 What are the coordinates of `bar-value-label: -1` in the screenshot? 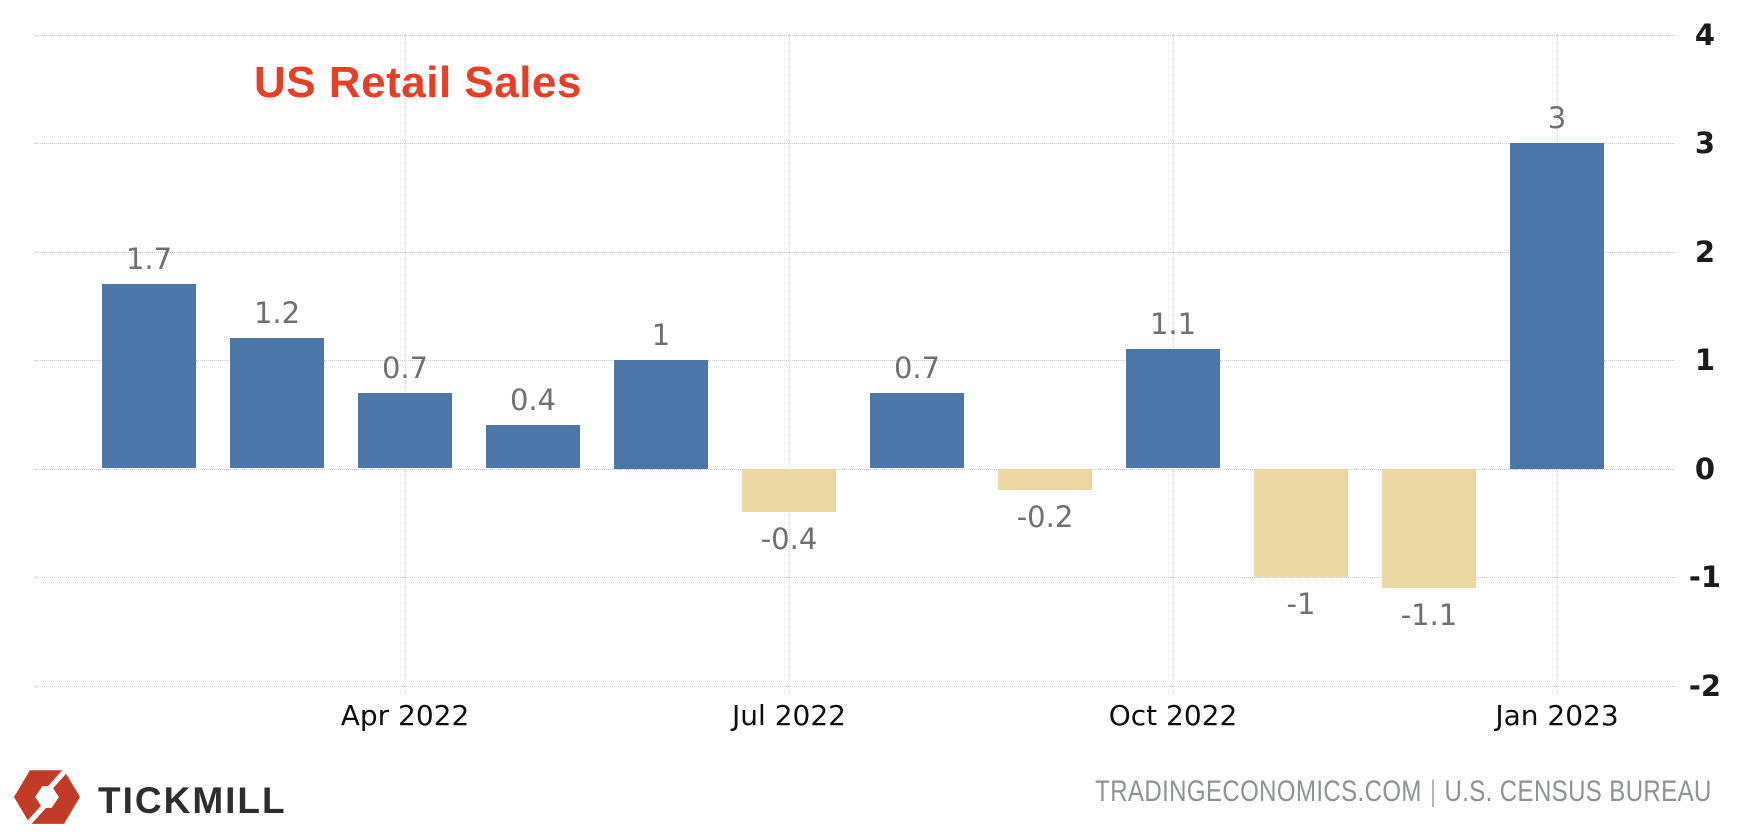 It's located at (1301, 604).